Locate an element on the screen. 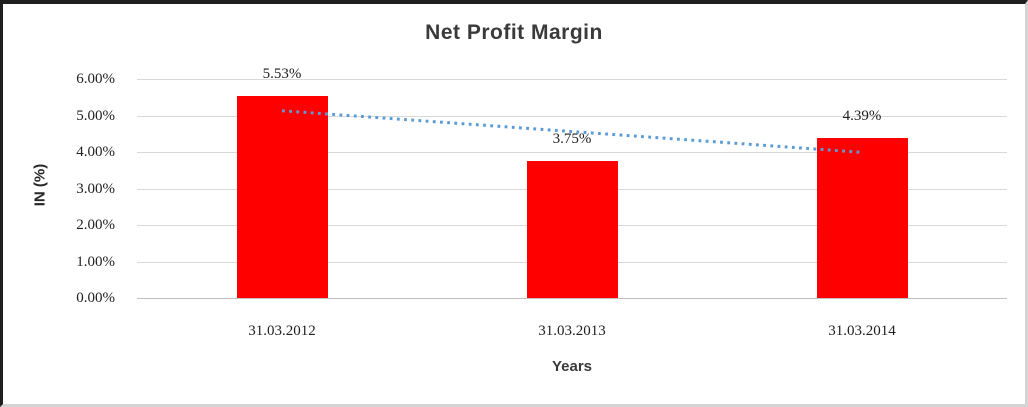 The image size is (1028, 407). y-tick-label: 3.00% is located at coordinates (95, 188).